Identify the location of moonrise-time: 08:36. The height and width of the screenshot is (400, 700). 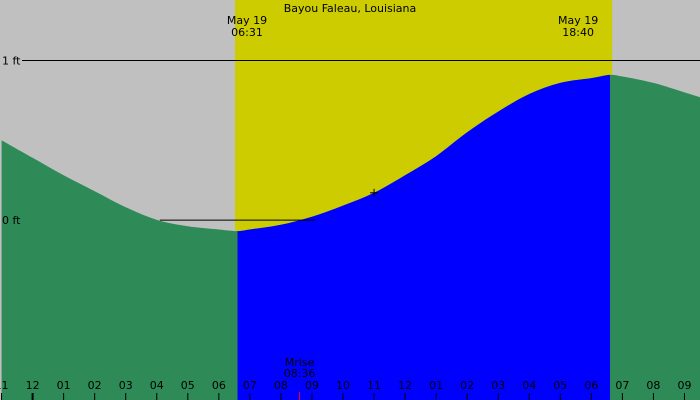
(300, 373).